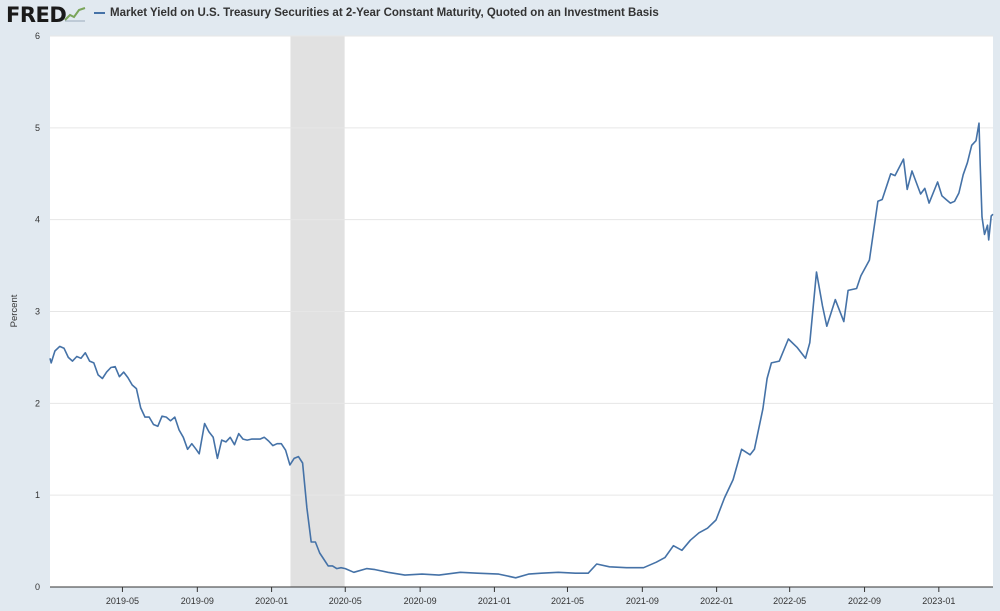 This screenshot has width=1000, height=611. Describe the element at coordinates (37, 220) in the screenshot. I see `y-tick-label: 4` at that location.